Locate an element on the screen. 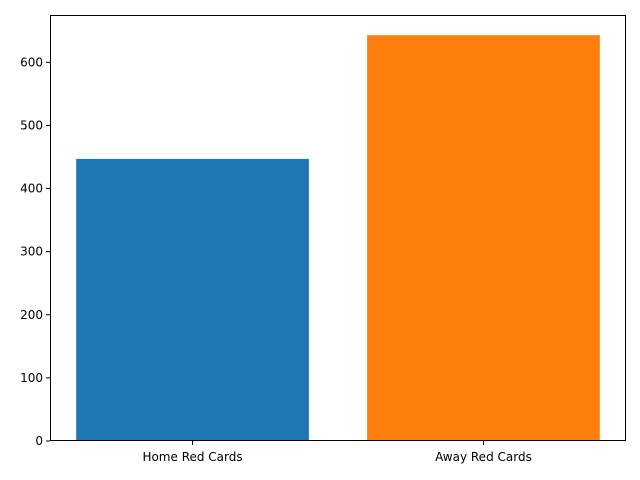 This screenshot has height=480, width=640. x-tick-label: Home Red Cards is located at coordinates (192, 457).